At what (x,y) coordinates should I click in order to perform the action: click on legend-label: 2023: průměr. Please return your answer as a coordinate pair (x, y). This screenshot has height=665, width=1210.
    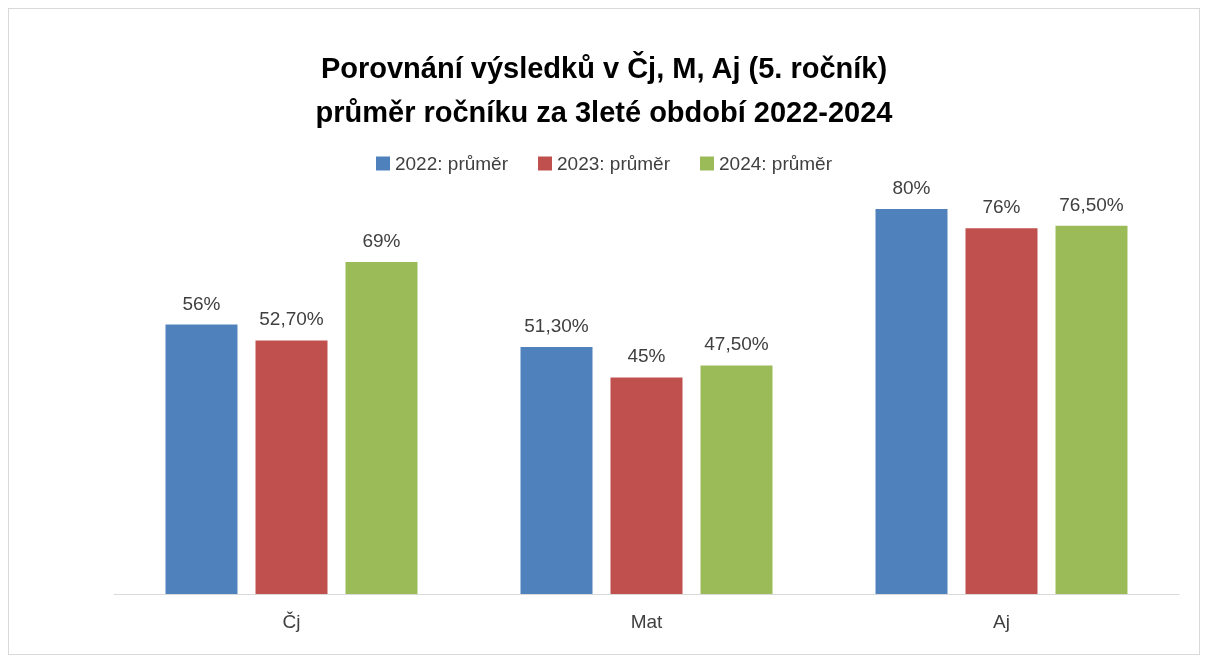
    Looking at the image, I should click on (614, 163).